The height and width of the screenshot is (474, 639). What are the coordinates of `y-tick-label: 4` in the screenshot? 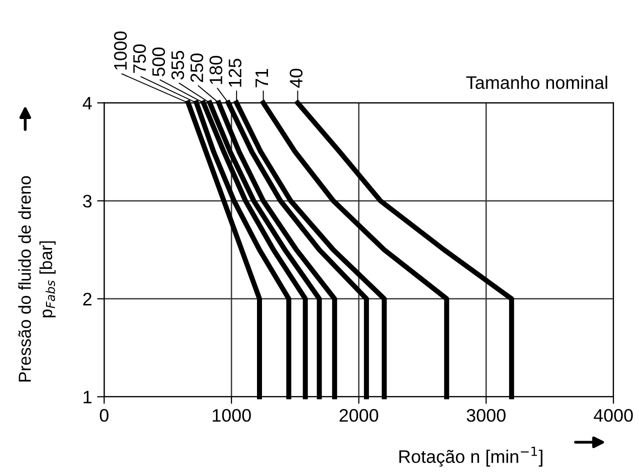 It's located at (87, 103).